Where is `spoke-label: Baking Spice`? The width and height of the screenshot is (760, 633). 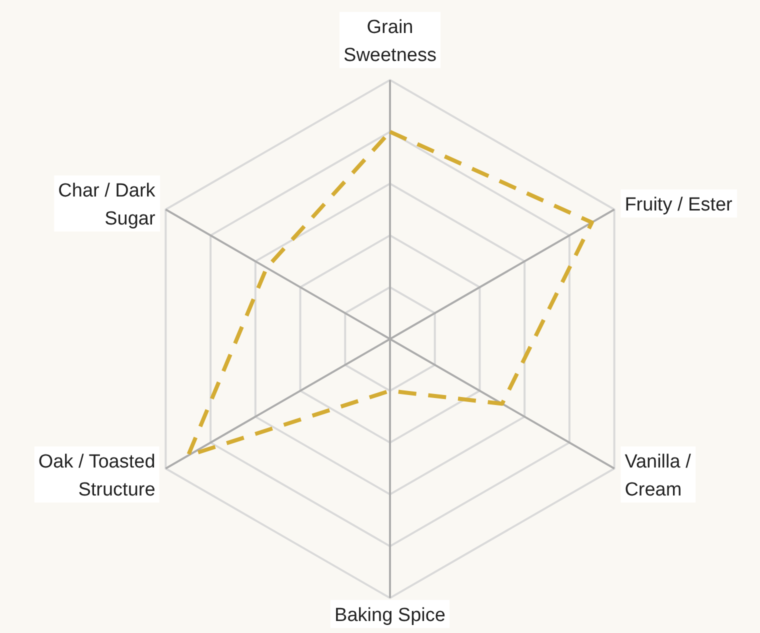 spoke-label: Baking Spice is located at coordinates (390, 615).